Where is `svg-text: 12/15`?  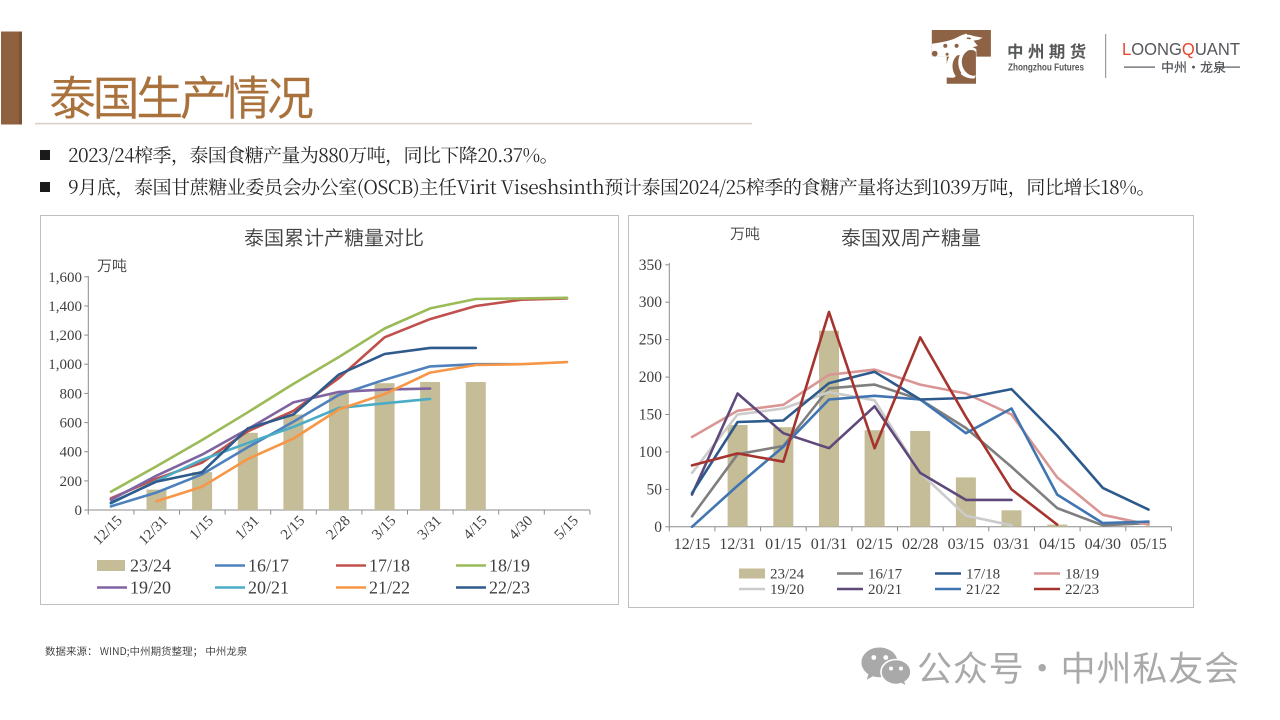 svg-text: 12/15 is located at coordinates (692, 544).